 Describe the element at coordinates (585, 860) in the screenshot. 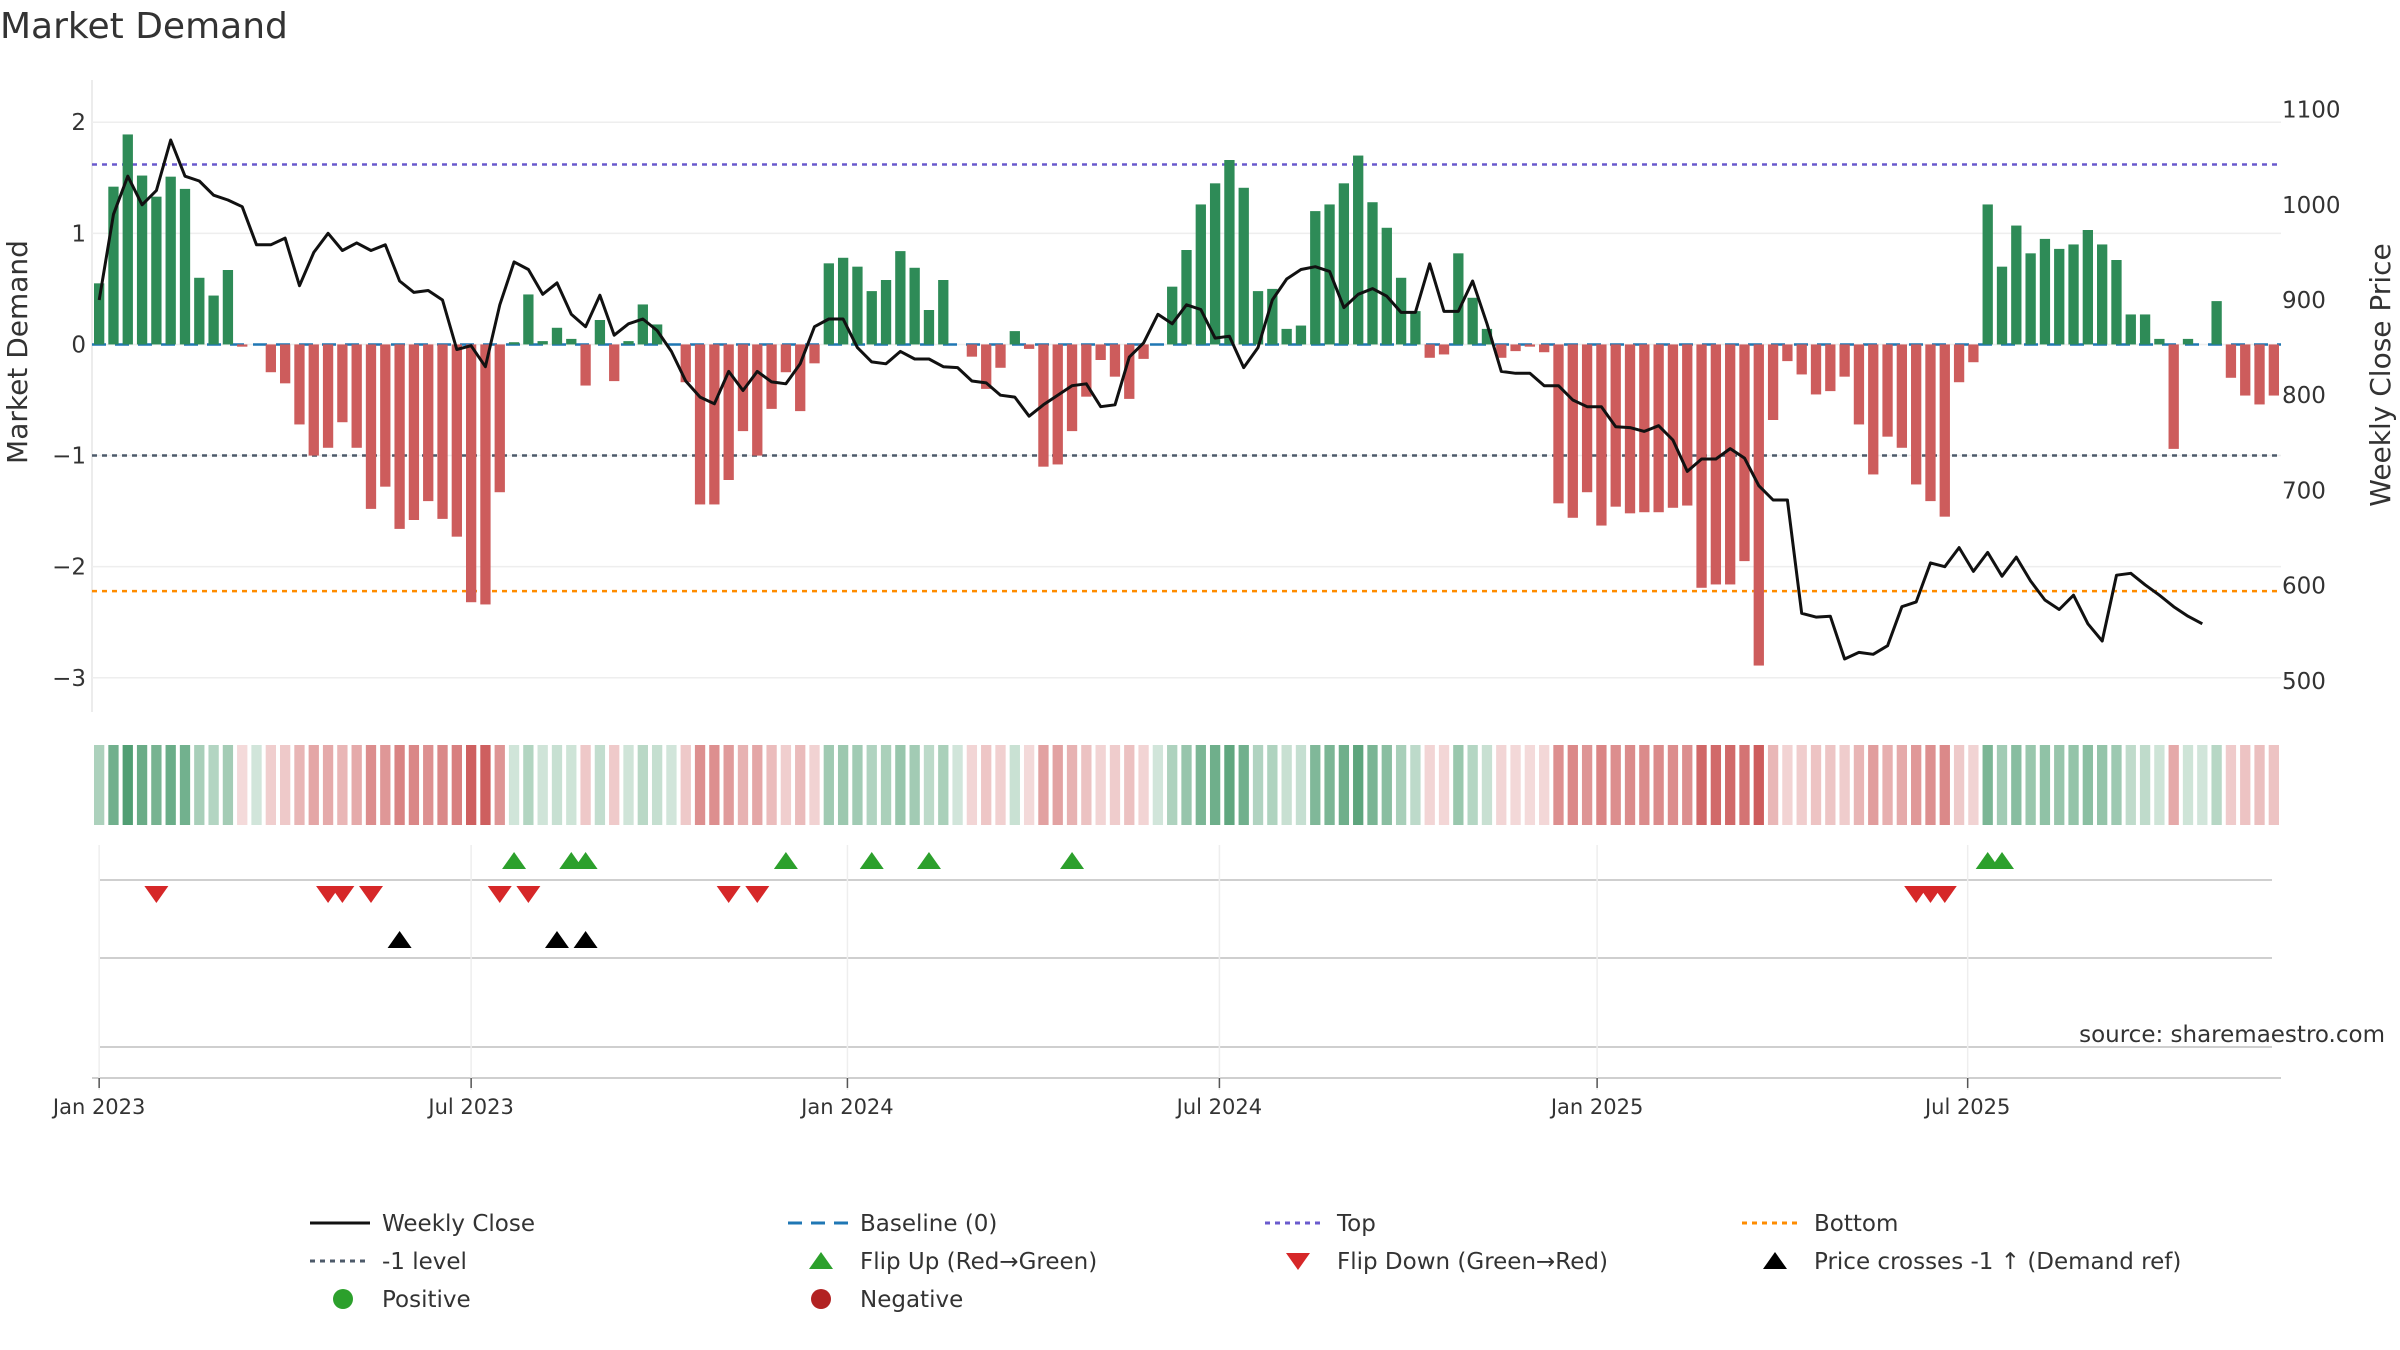

I see `flip-up-marker` at that location.